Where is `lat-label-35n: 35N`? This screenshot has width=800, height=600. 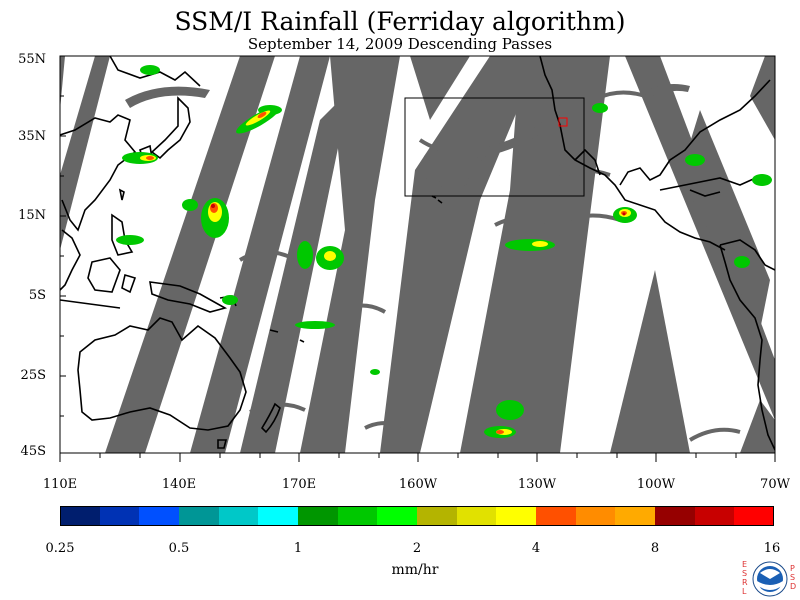 lat-label-35n: 35N is located at coordinates (32, 136).